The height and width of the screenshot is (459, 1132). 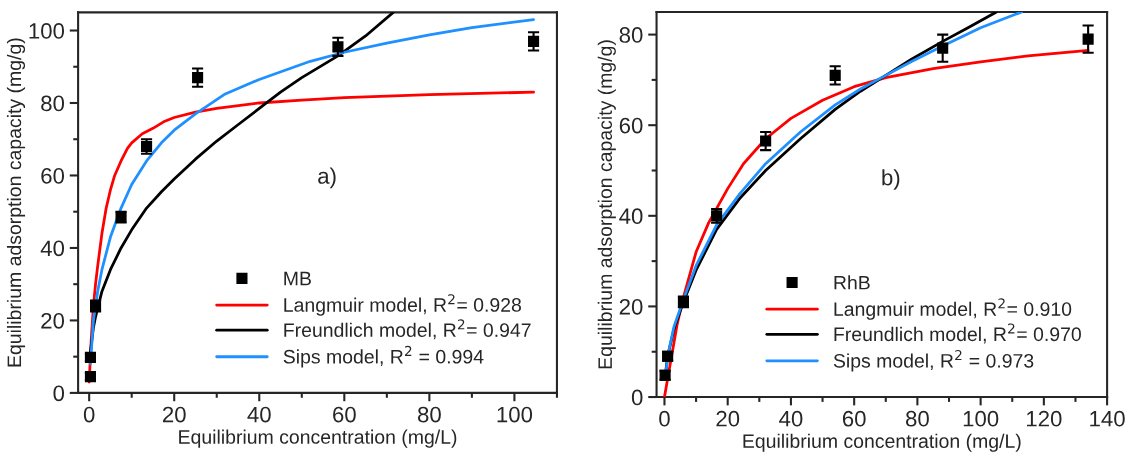 What do you see at coordinates (852, 282) in the screenshot?
I see `legend-label: RhB` at bounding box center [852, 282].